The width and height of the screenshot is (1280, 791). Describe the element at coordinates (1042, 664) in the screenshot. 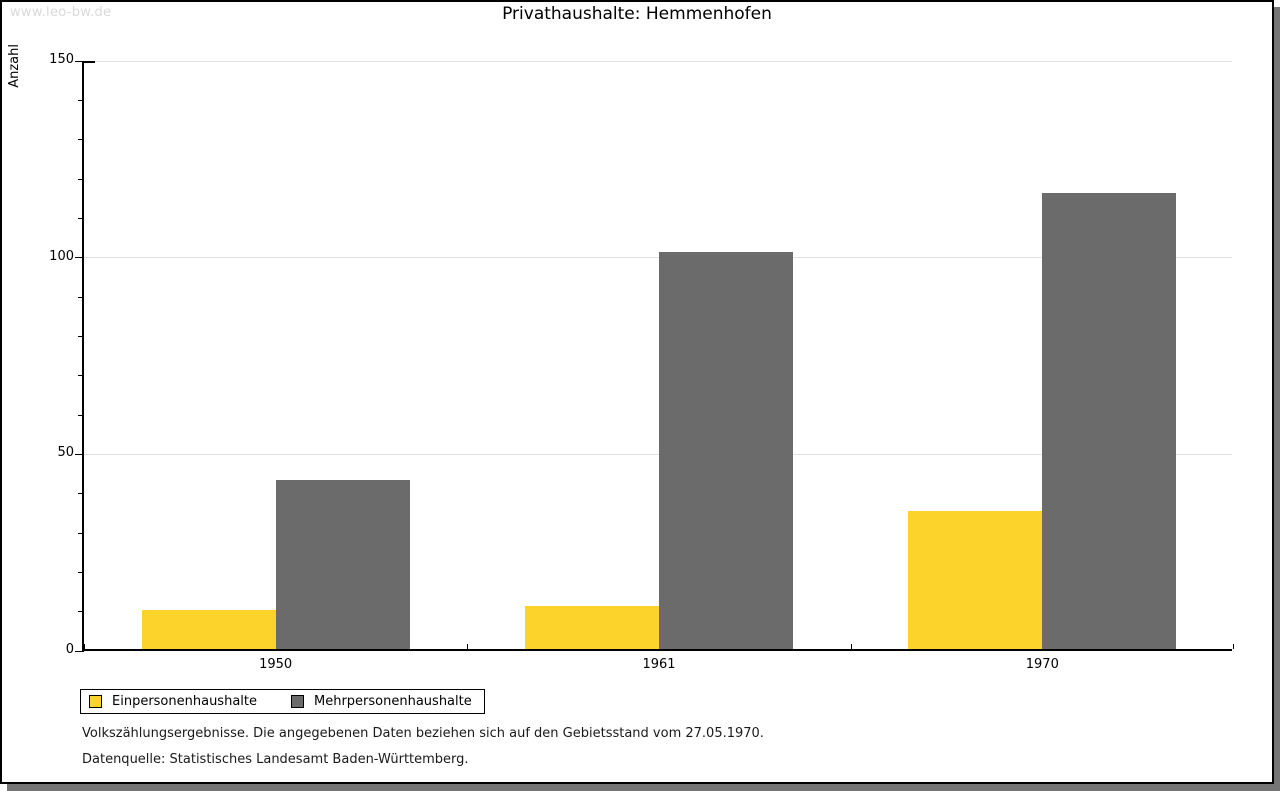

I see `x-axis-category-label: 1970` at that location.